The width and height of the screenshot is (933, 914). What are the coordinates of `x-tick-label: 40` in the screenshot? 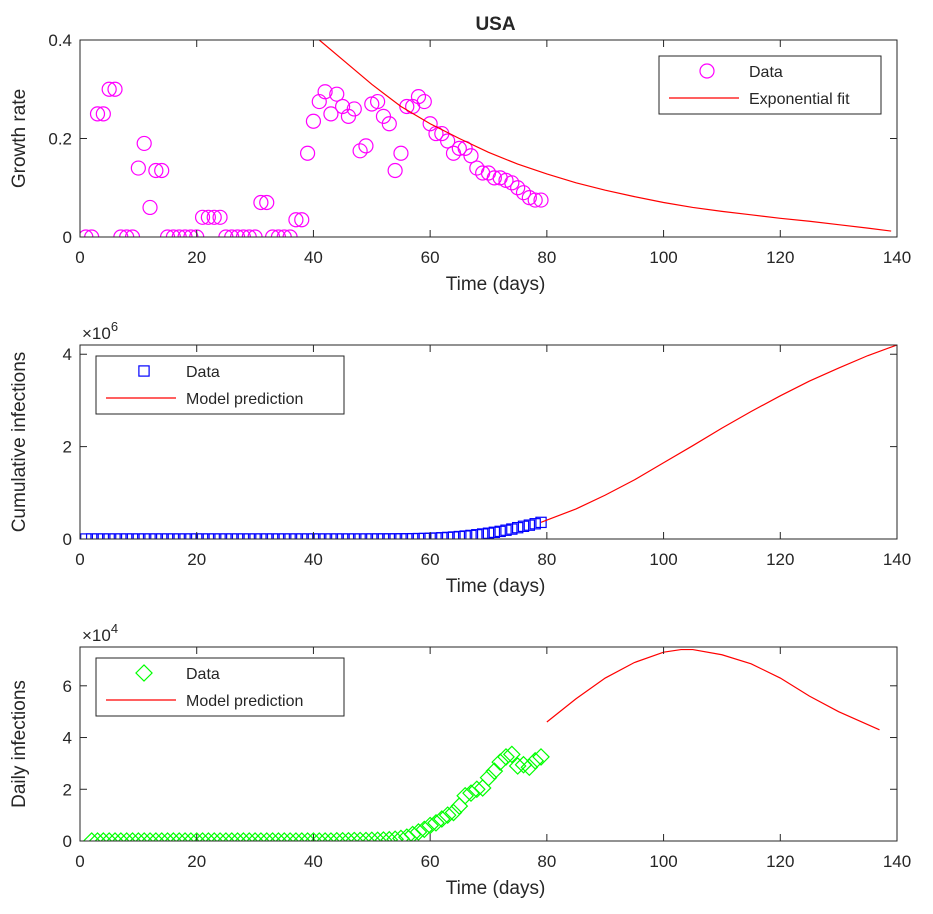 It's located at (313, 257).